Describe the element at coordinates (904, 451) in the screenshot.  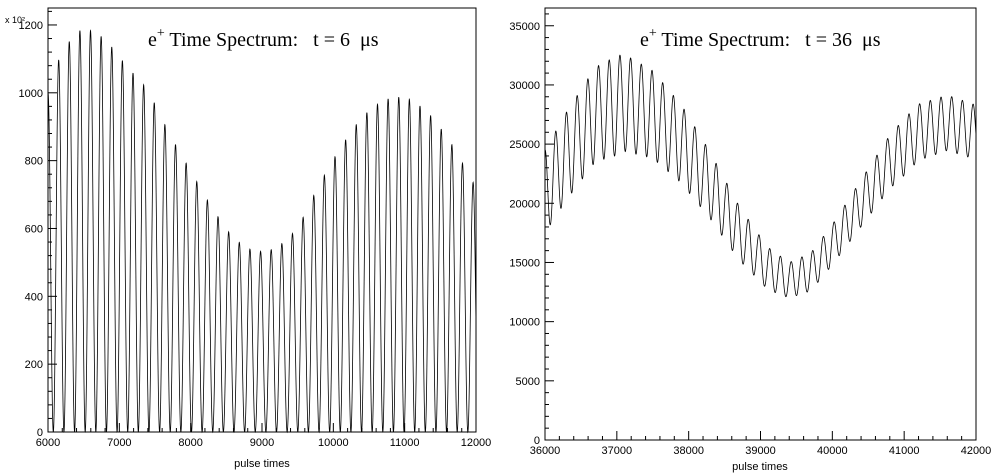
I see `x-tick-label: 41000` at that location.